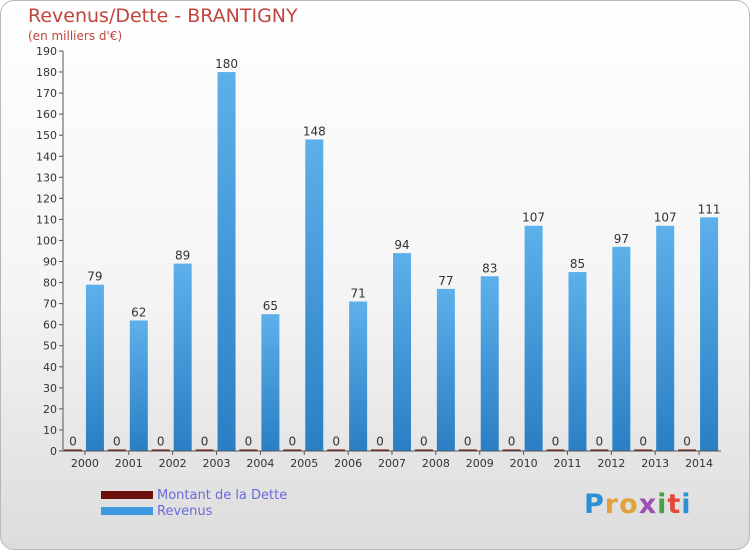 The width and height of the screenshot is (750, 550). I want to click on legend: Montant de la Dette Revenus, so click(194, 503).